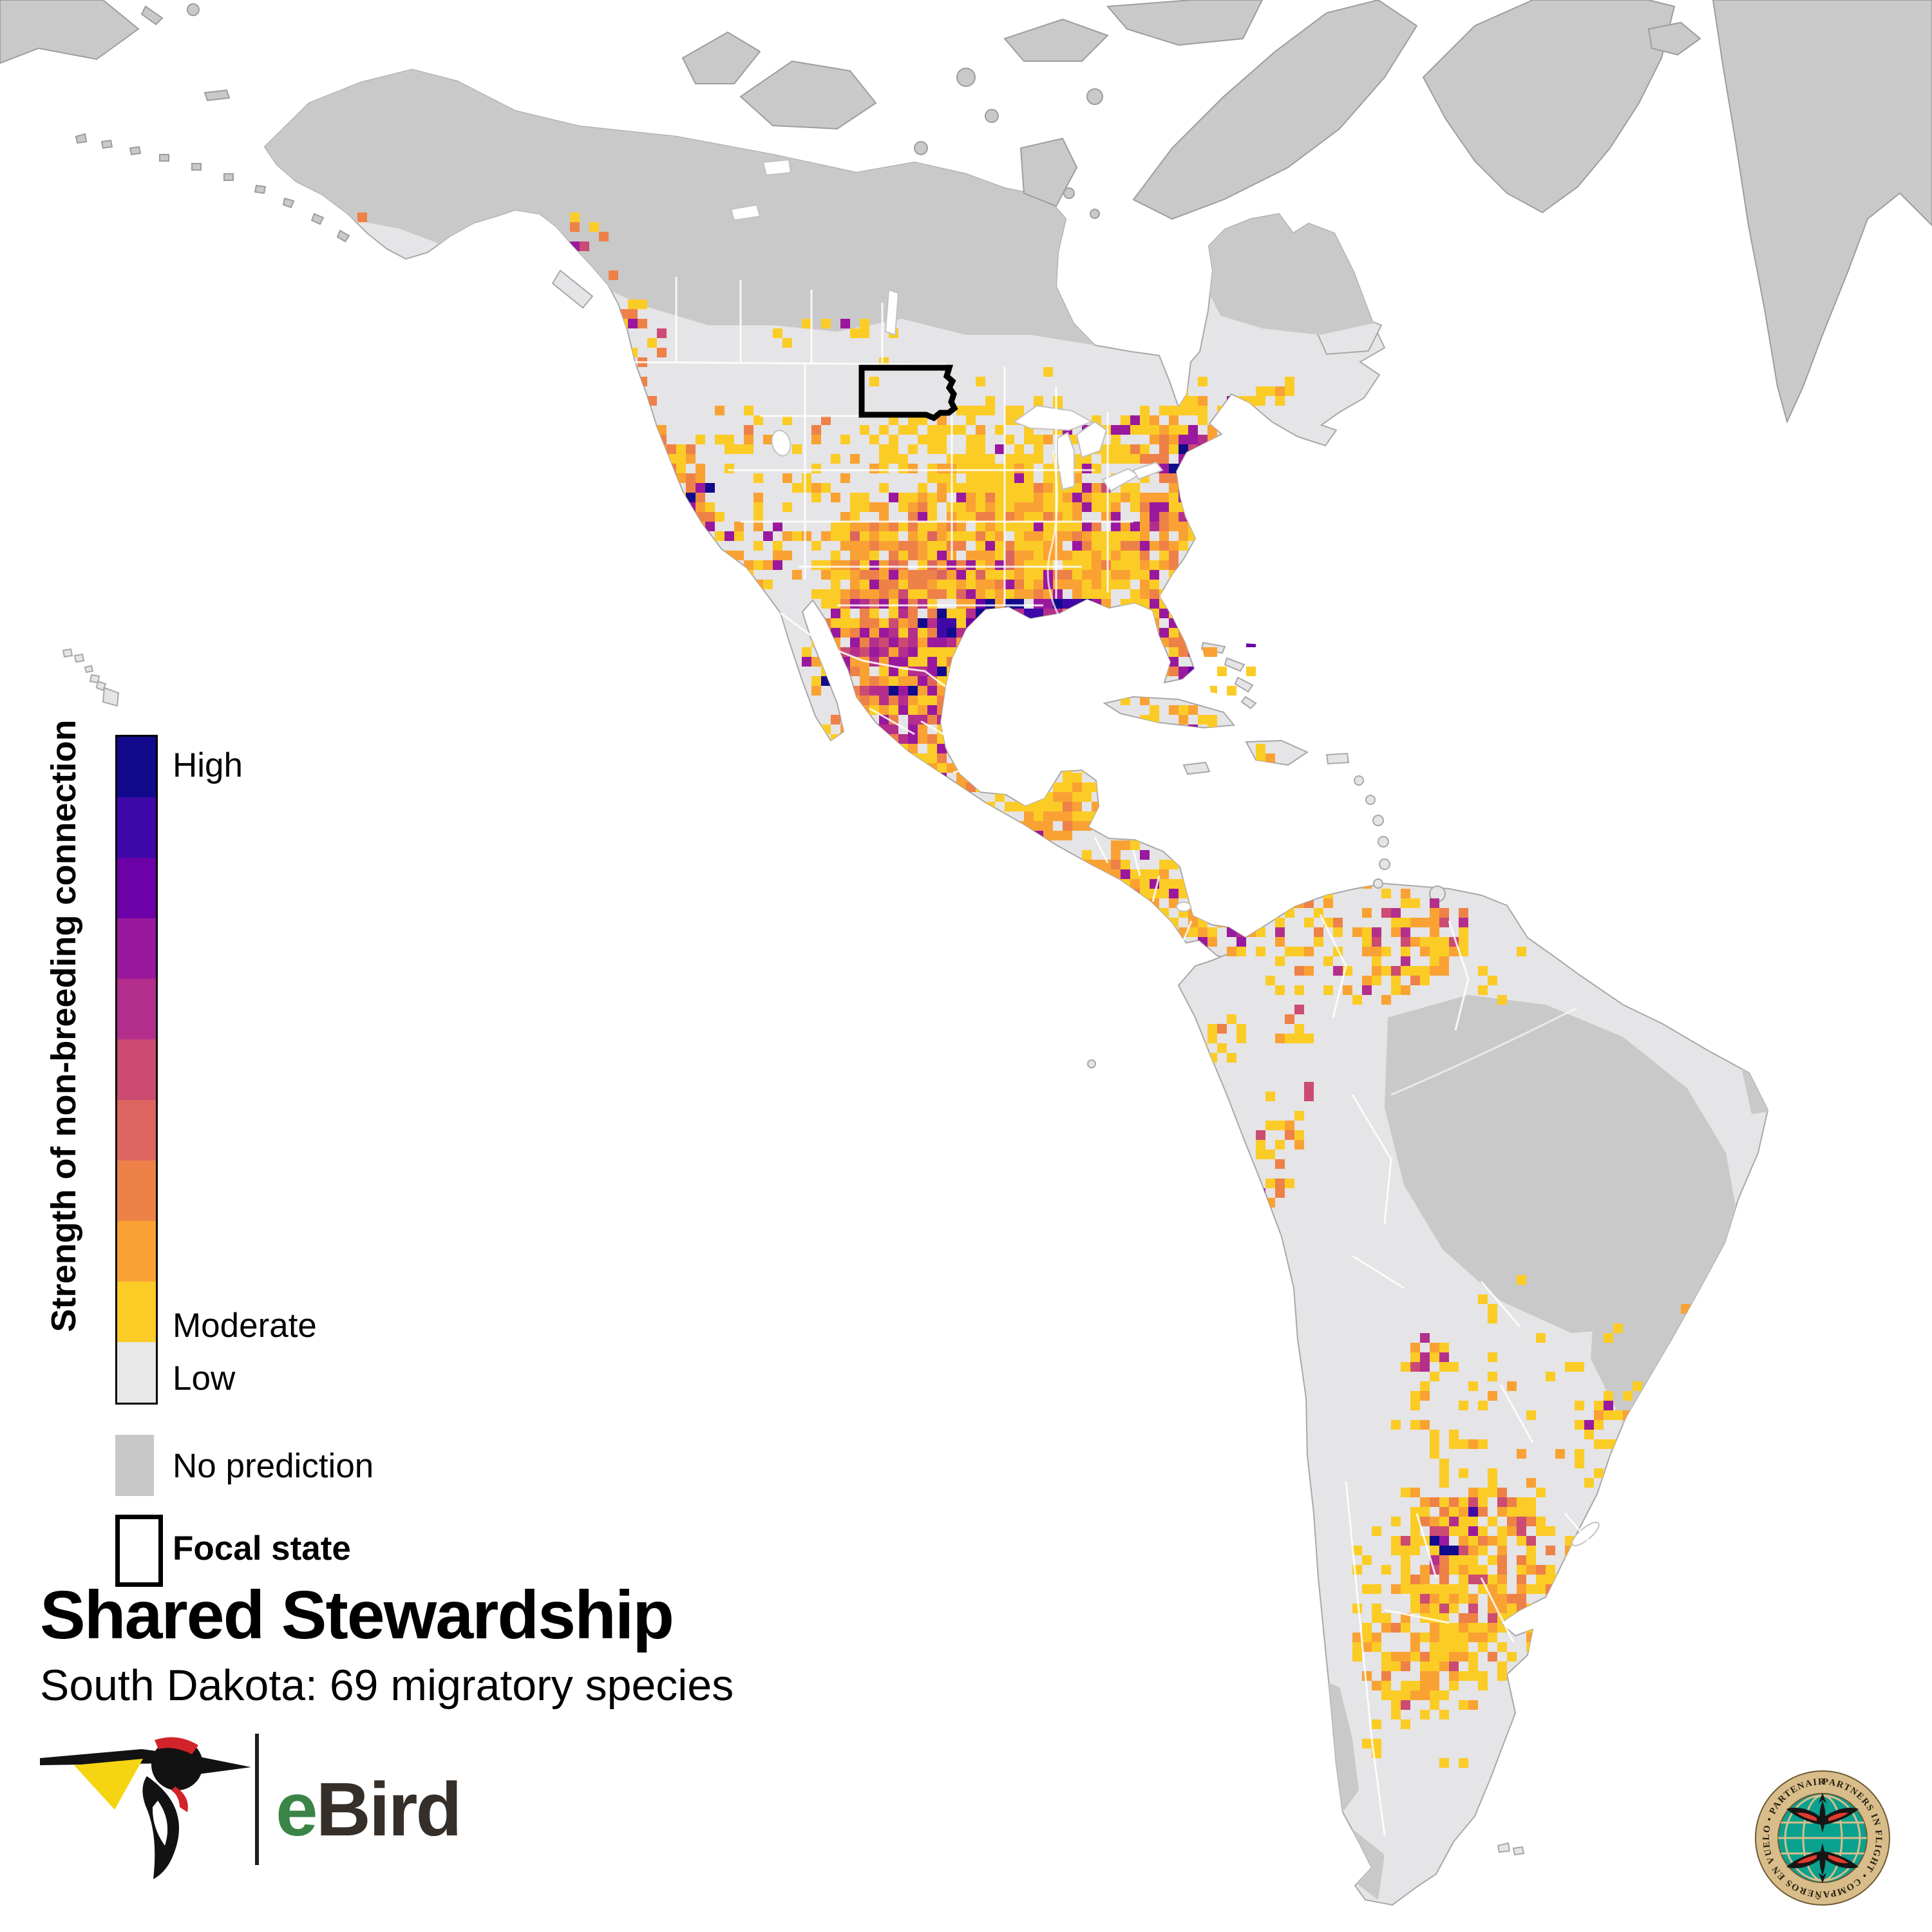 This screenshot has height=1932, width=1932. Describe the element at coordinates (262, 1548) in the screenshot. I see `legend-label-focal-state: Focal state` at that location.